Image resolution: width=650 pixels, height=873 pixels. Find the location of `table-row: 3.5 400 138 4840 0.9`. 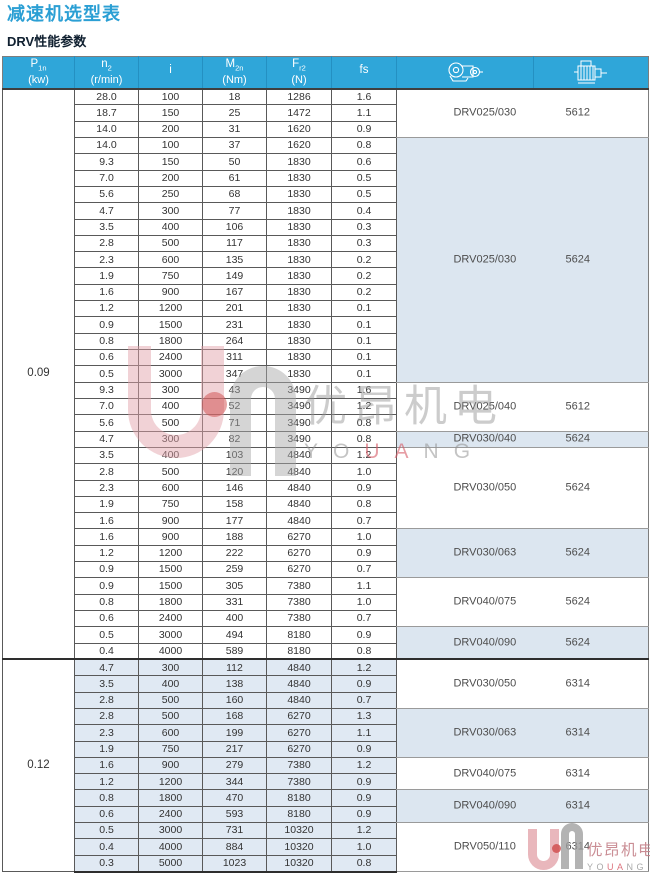

table-row: 3.5 400 138 4840 0.9 is located at coordinates (326, 684).